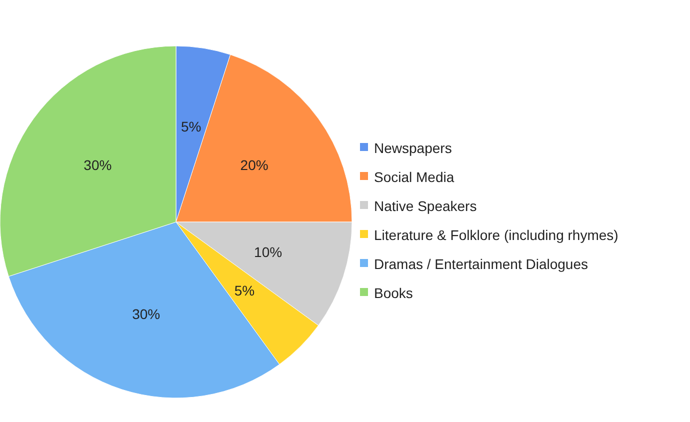  Describe the element at coordinates (496, 235) in the screenshot. I see `legend-label: Literature & Folklore (including rhymes)` at that location.